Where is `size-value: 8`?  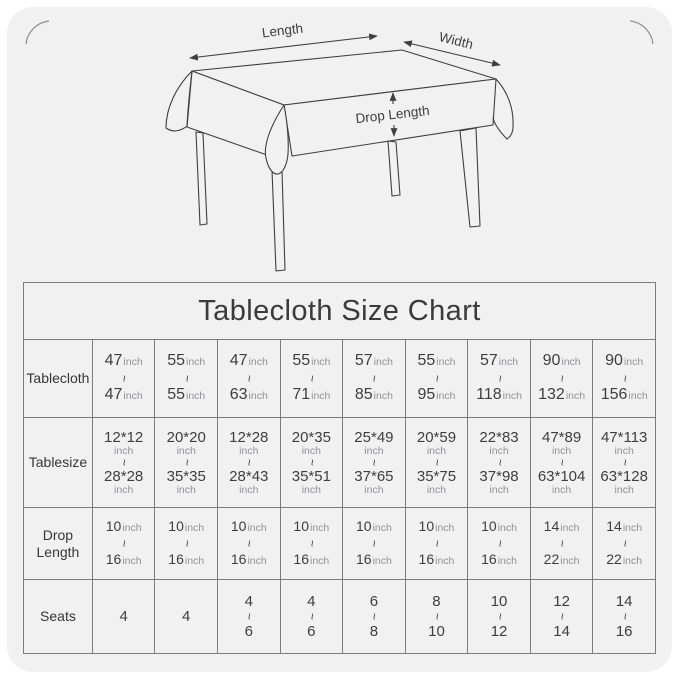
size-value: 8 is located at coordinates (374, 631).